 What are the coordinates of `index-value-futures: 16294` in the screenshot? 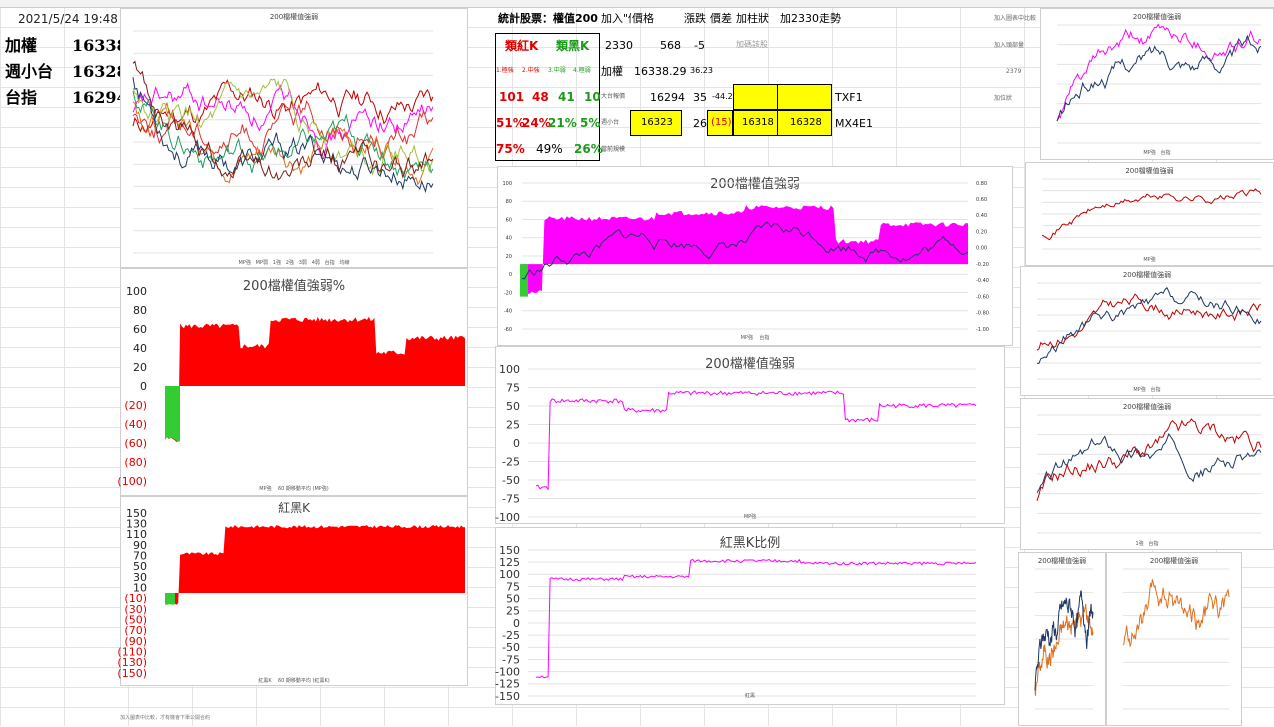 It's located at (100, 97).